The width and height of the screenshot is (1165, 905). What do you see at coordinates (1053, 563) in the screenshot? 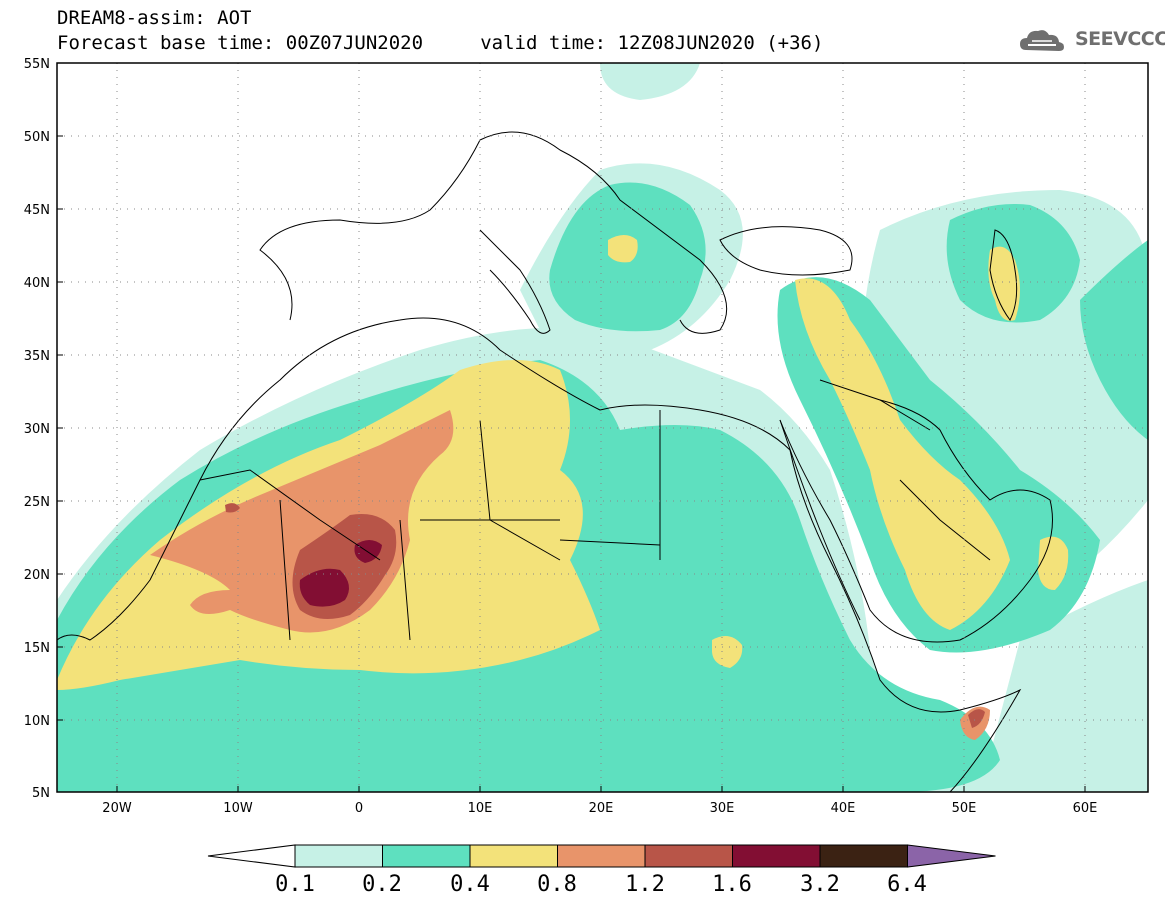
I see `aot-band-0.4-oman` at bounding box center [1053, 563].